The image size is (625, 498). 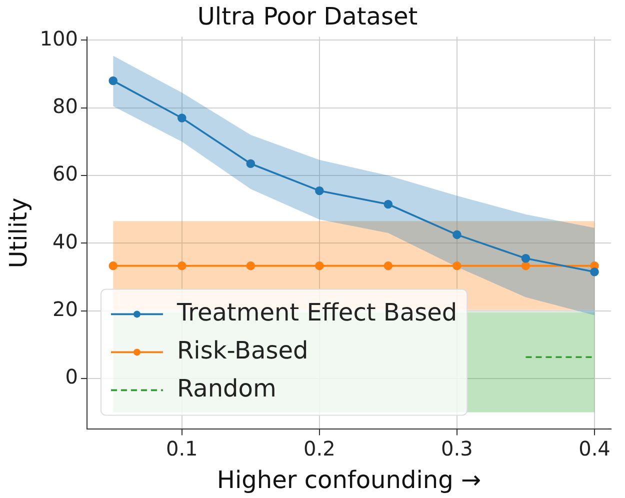 What do you see at coordinates (594, 448) in the screenshot?
I see `x-tick-label: 0.4` at bounding box center [594, 448].